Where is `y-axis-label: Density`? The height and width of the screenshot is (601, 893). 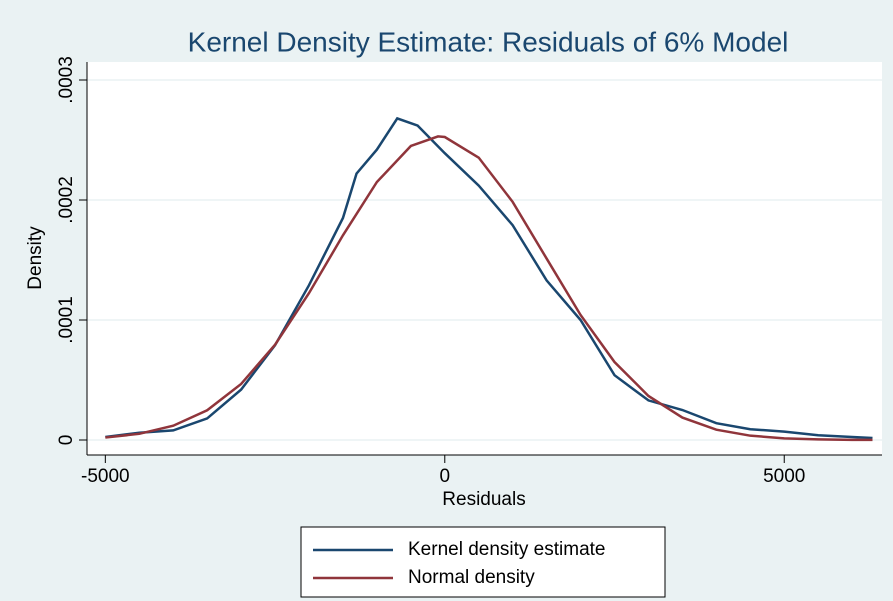 y-axis-label: Density is located at coordinates (35, 258).